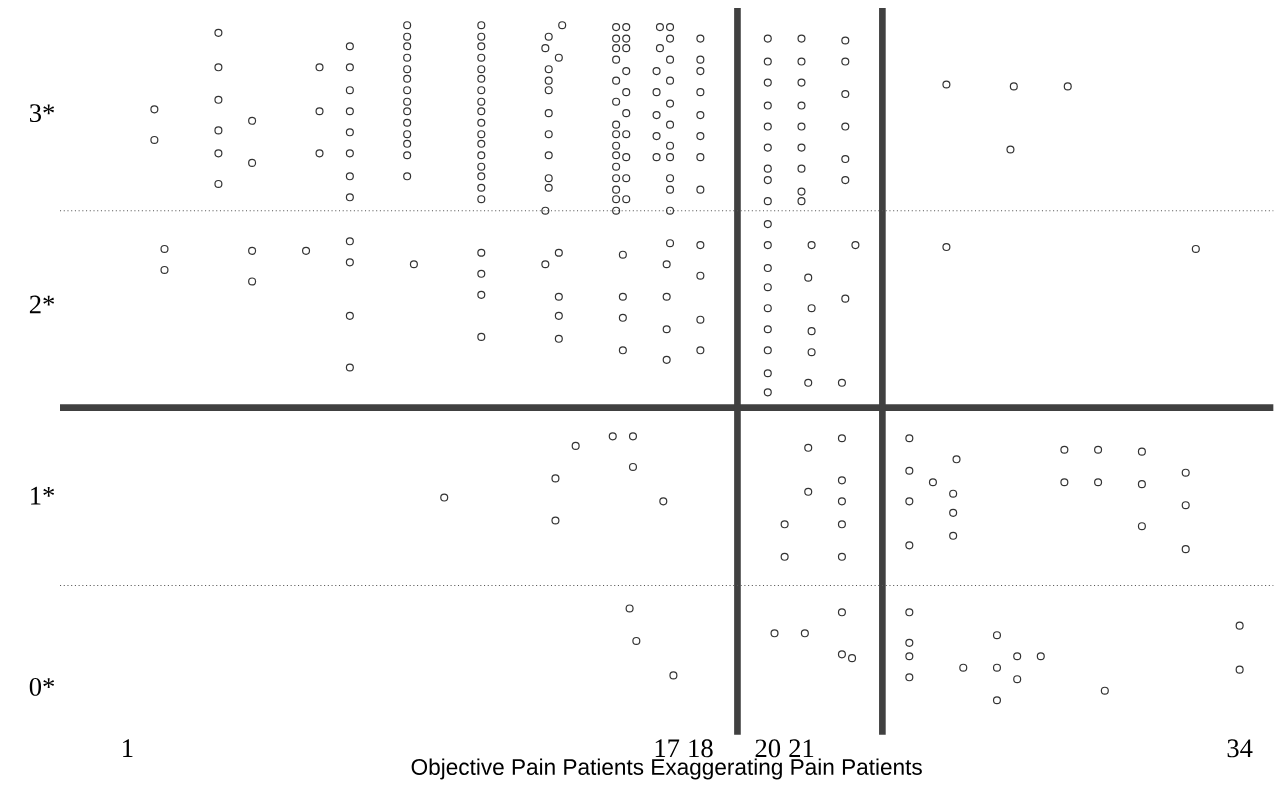  Describe the element at coordinates (128, 748) in the screenshot. I see `x-tick-label: 1` at that location.